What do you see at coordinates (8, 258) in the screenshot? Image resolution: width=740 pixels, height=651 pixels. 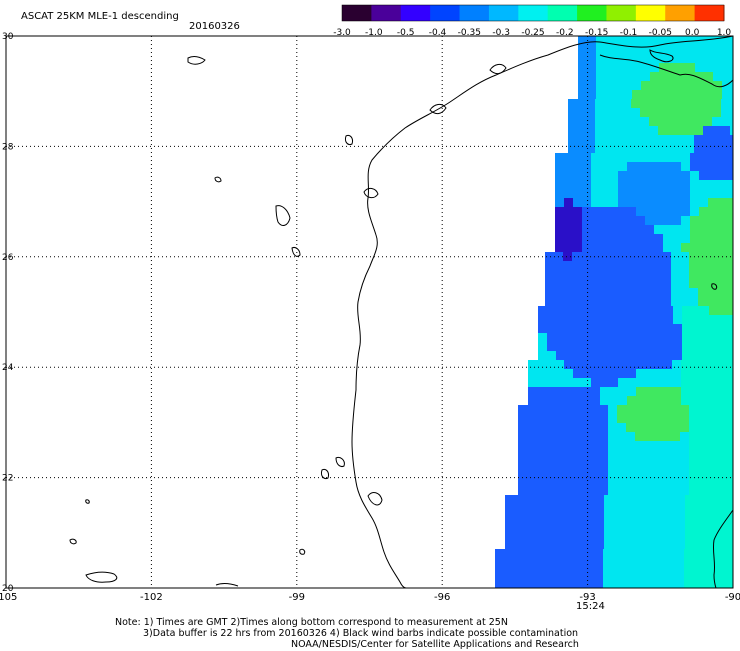 I see `latitude-tick-label: 26` at bounding box center [8, 258].